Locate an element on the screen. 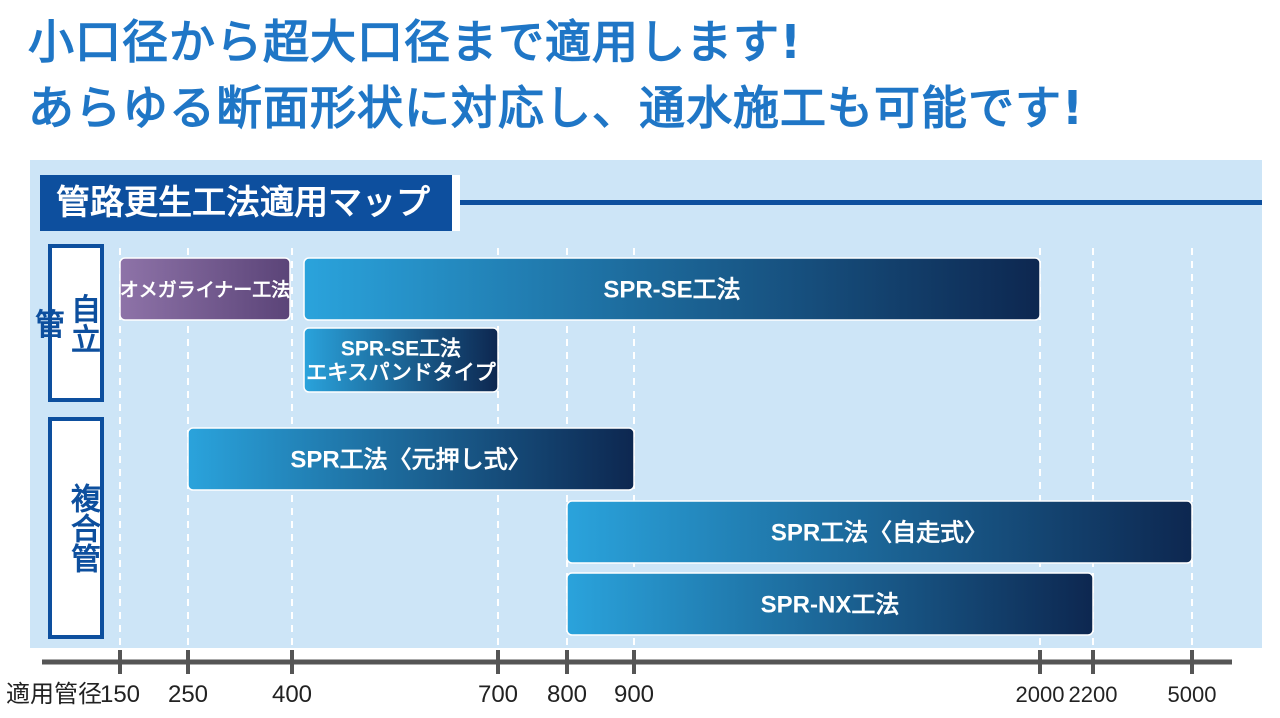  bar-0-label-0: オメガライナー工法 is located at coordinates (205, 289).